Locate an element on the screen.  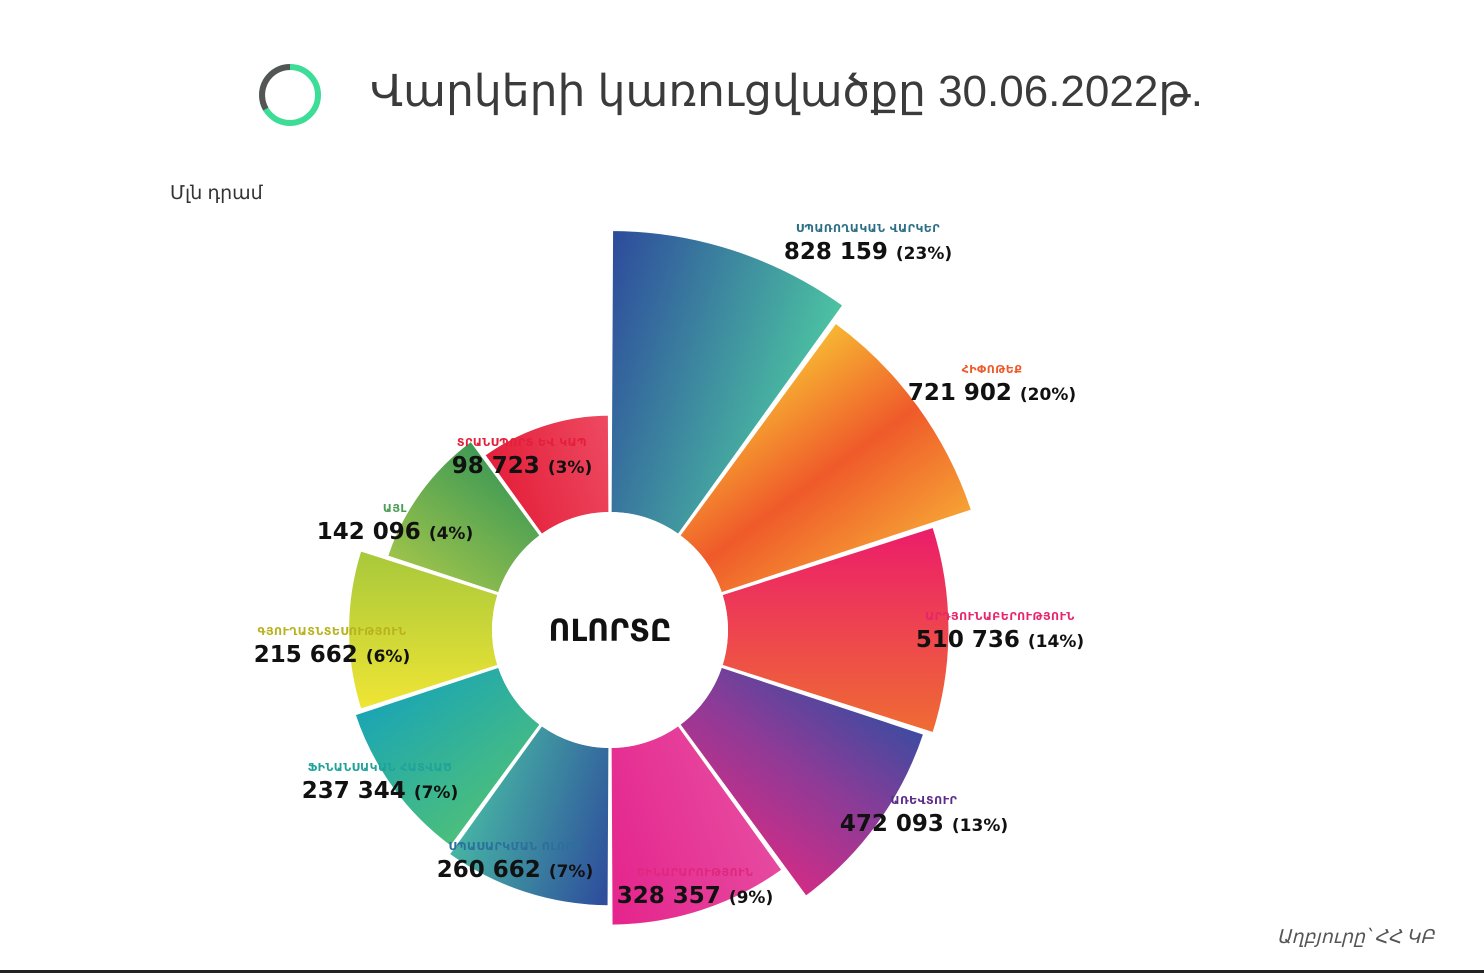
category-label: ԱՅԼ is located at coordinates (395, 508).